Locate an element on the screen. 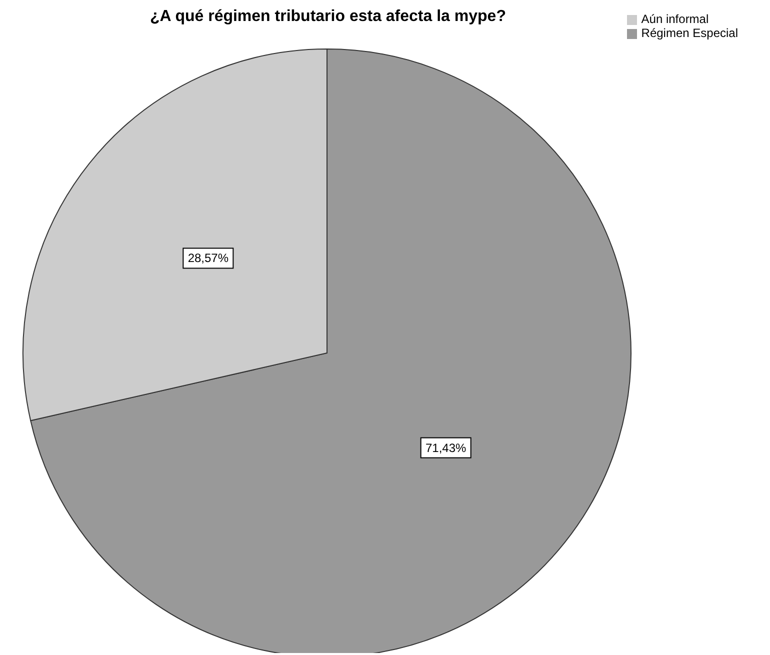 This screenshot has height=655, width=770. chart-title: ¿A qué régimen tributario esta afecta la mype? is located at coordinates (328, 16).